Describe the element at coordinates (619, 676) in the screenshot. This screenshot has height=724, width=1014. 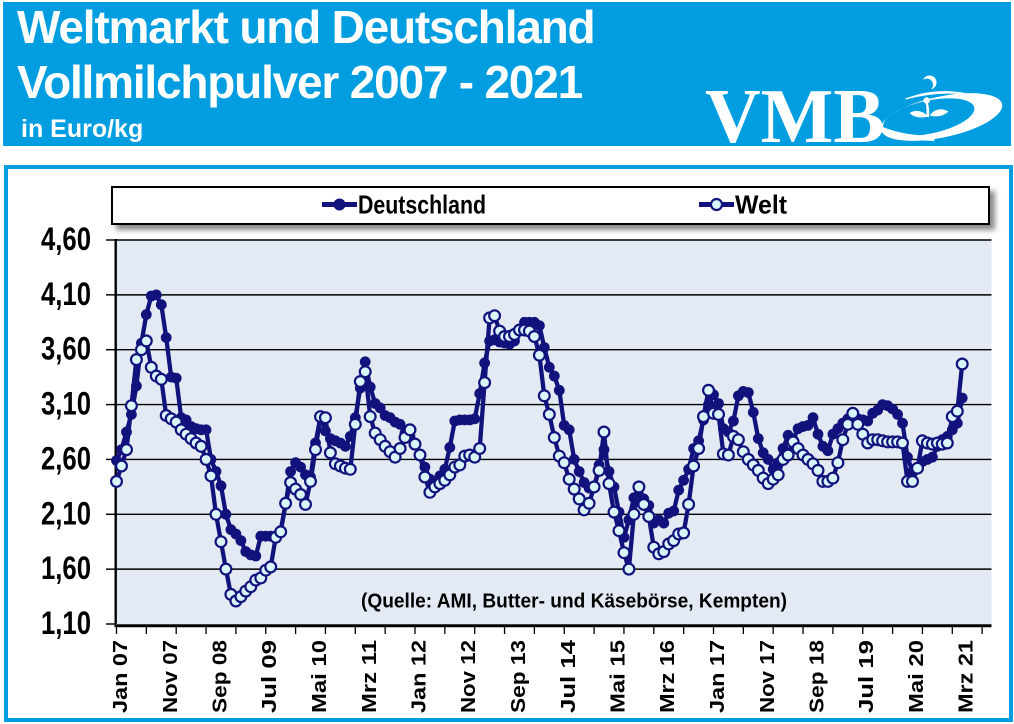
I see `svg-text: Mai 15` at that location.